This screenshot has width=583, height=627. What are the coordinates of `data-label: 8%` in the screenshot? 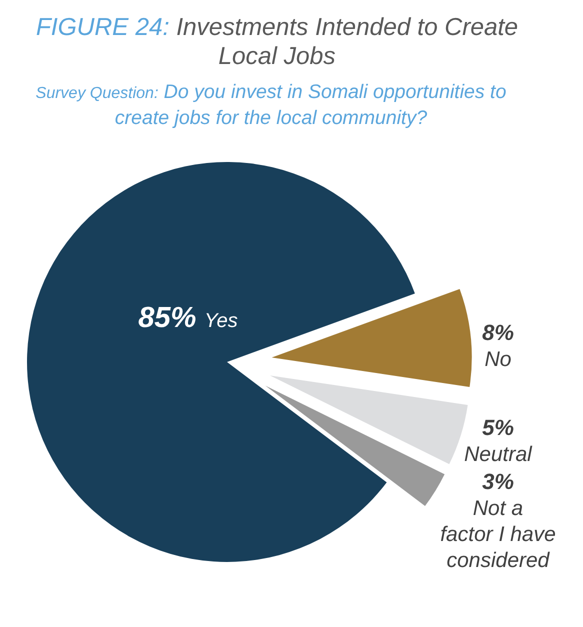 It's located at (498, 333).